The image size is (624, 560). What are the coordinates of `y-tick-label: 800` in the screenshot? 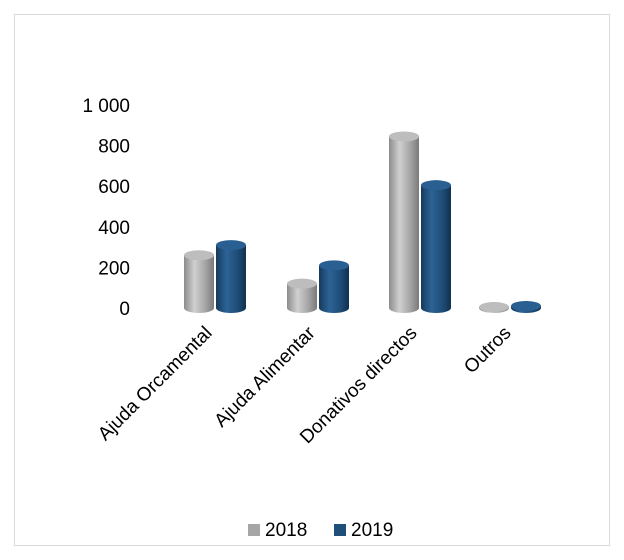 It's located at (114, 147).